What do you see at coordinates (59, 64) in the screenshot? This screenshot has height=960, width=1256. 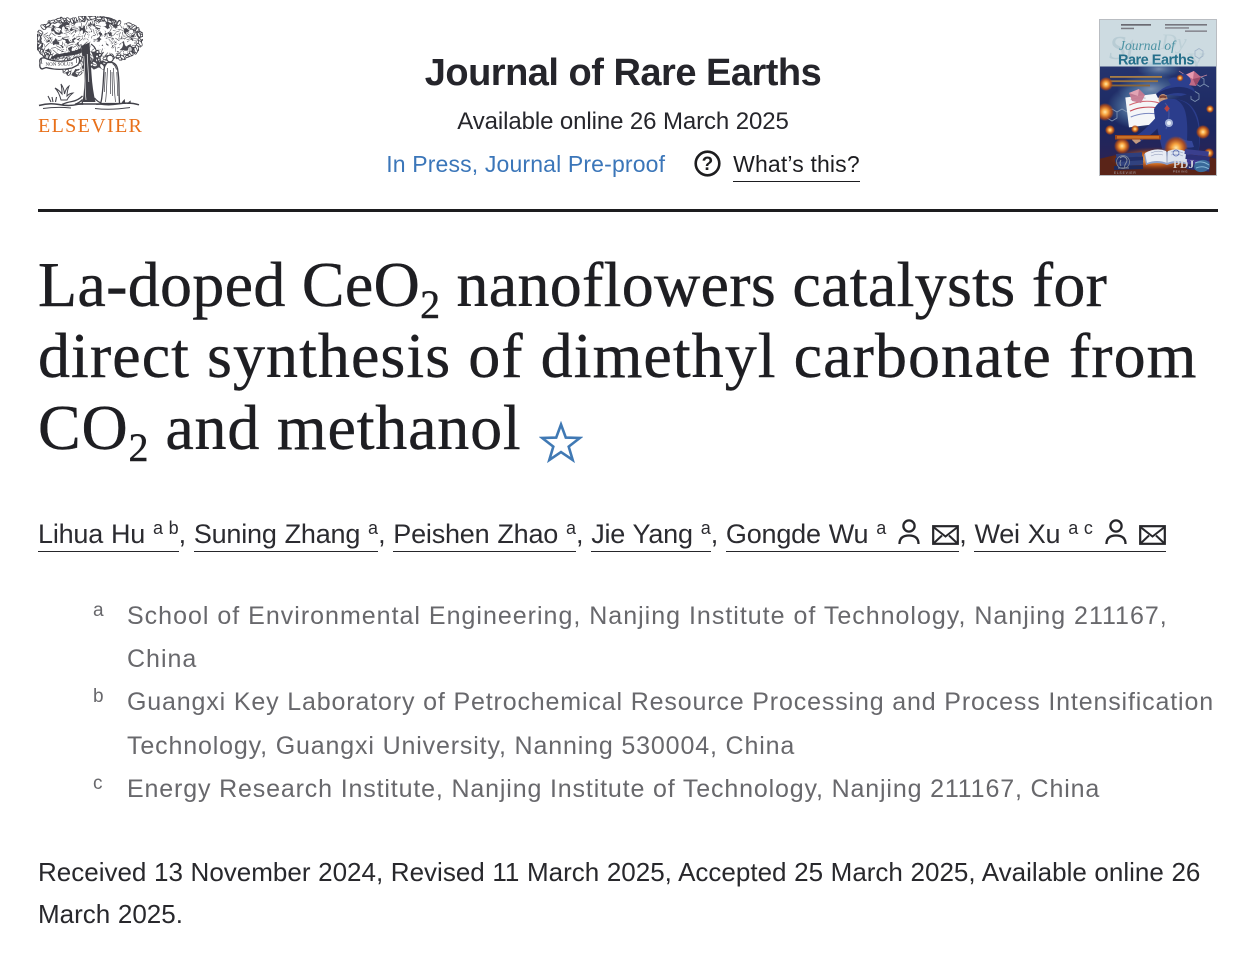 I see `svg-text: NON SOLUS` at bounding box center [59, 64].